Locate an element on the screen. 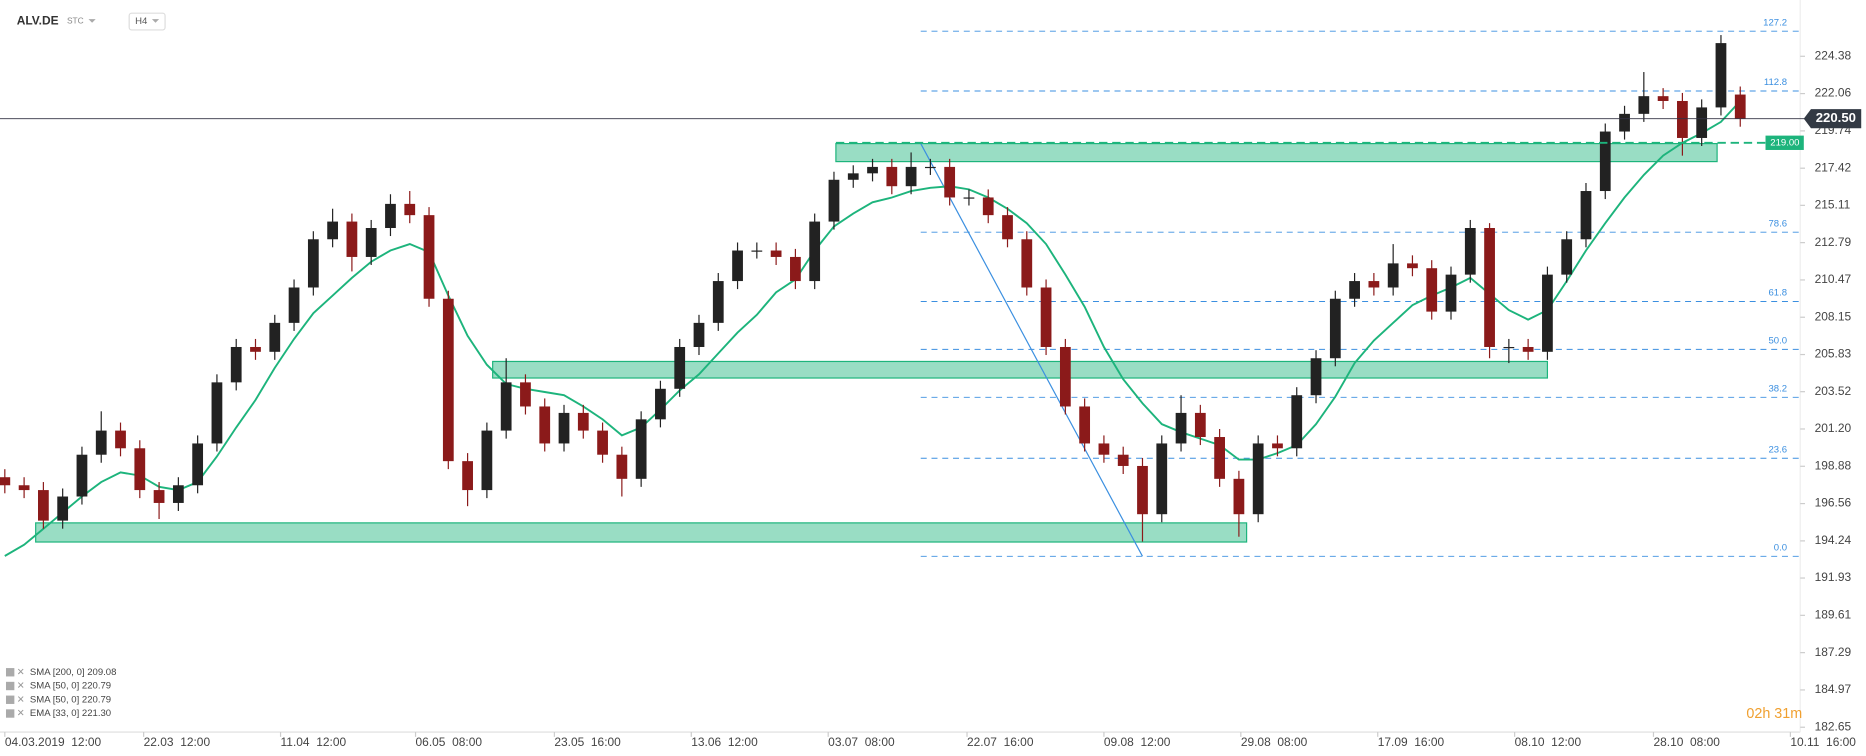 The height and width of the screenshot is (756, 1866). y-tick-label: 194.24 is located at coordinates (1833, 540).